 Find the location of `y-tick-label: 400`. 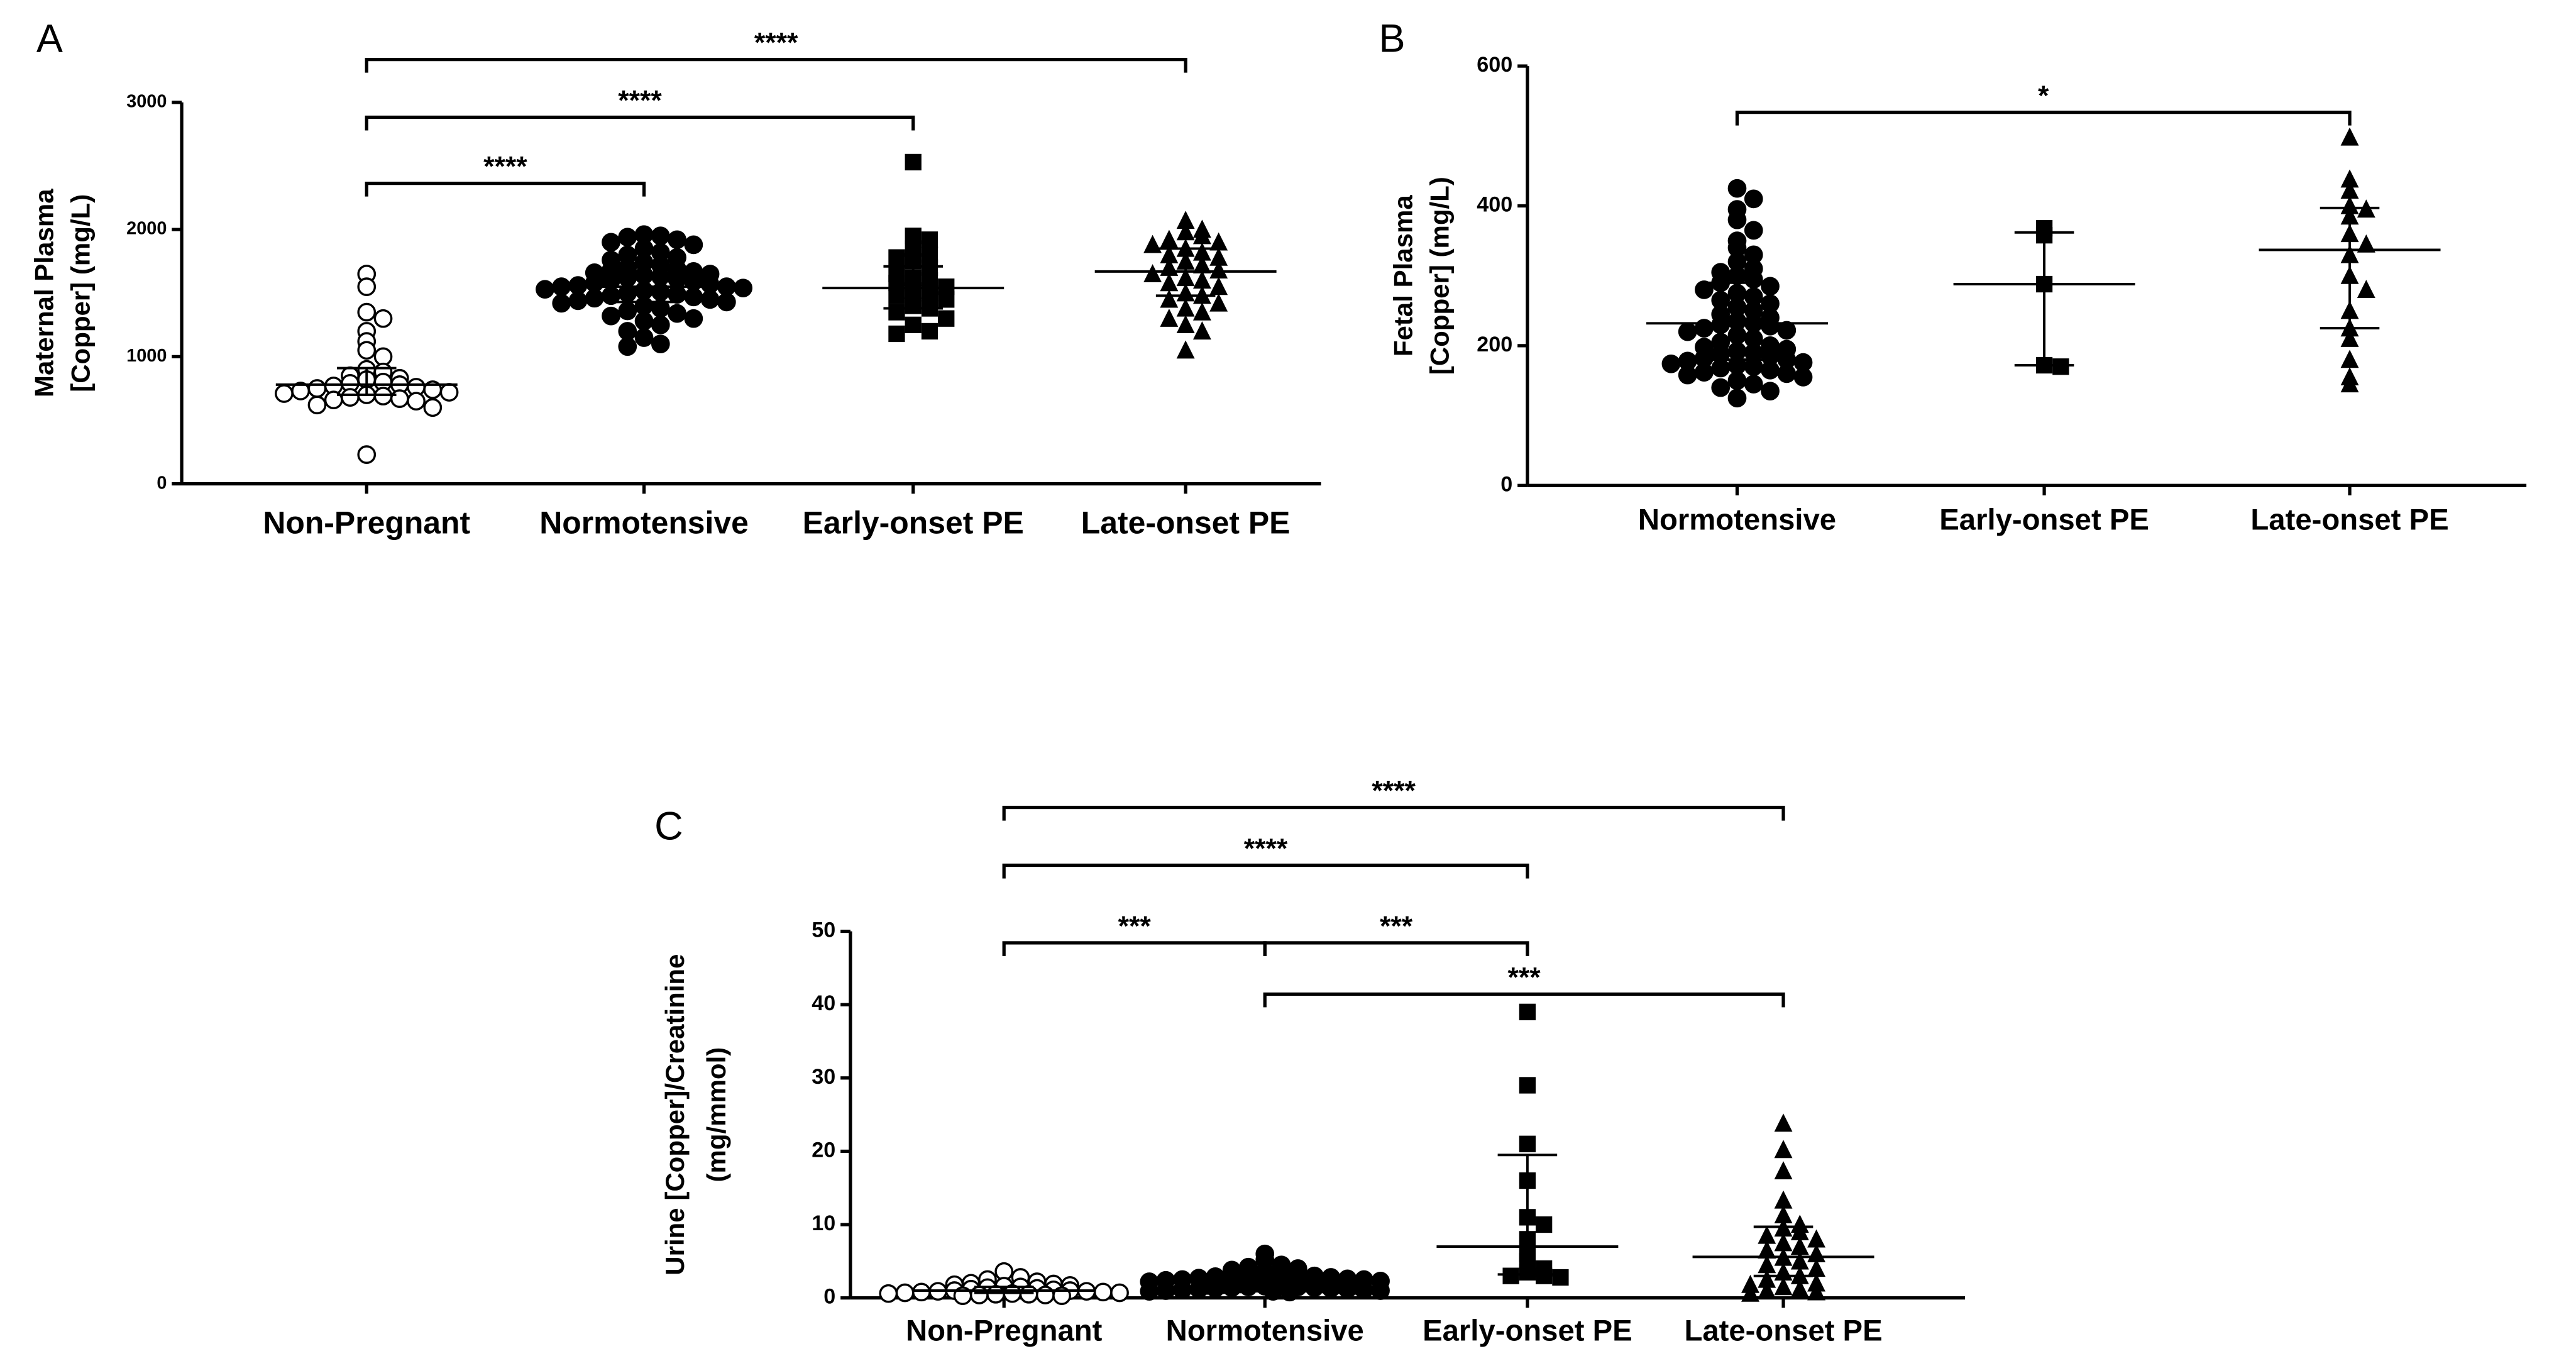

y-tick-label: 400 is located at coordinates (1494, 204).